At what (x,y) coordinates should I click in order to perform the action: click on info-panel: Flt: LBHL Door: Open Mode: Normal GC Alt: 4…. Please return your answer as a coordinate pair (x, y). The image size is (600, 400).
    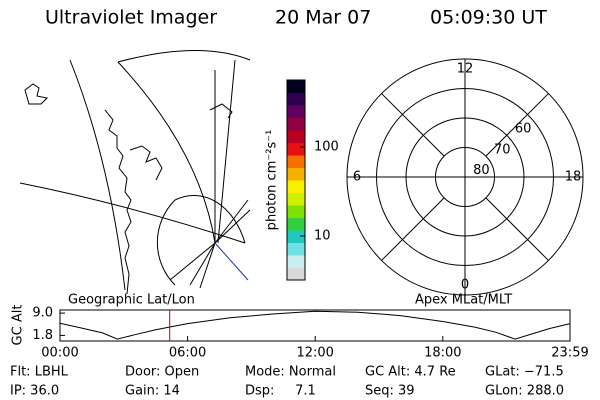
    Looking at the image, I should click on (287, 382).